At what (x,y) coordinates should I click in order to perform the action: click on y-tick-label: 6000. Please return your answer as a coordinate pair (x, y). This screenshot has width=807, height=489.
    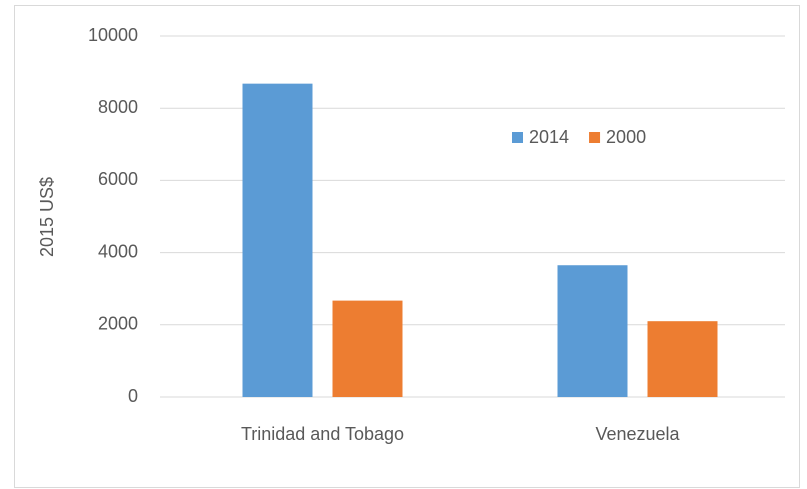
    Looking at the image, I should click on (118, 179).